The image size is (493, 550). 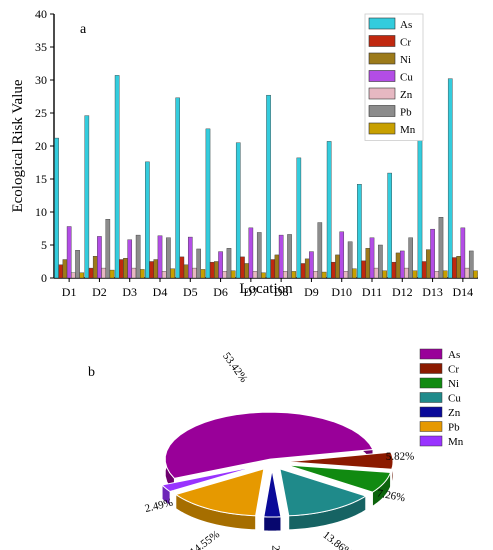 I want to click on legend-swatch-Ni, so click(x=382, y=58).